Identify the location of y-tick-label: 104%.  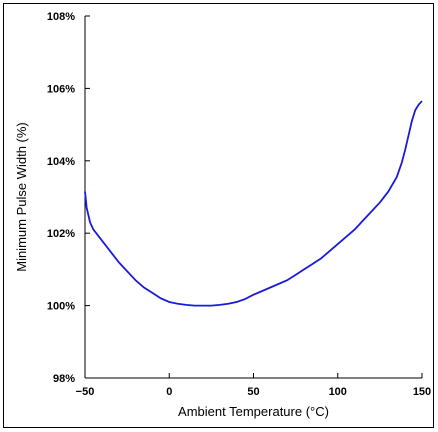
(61, 162).